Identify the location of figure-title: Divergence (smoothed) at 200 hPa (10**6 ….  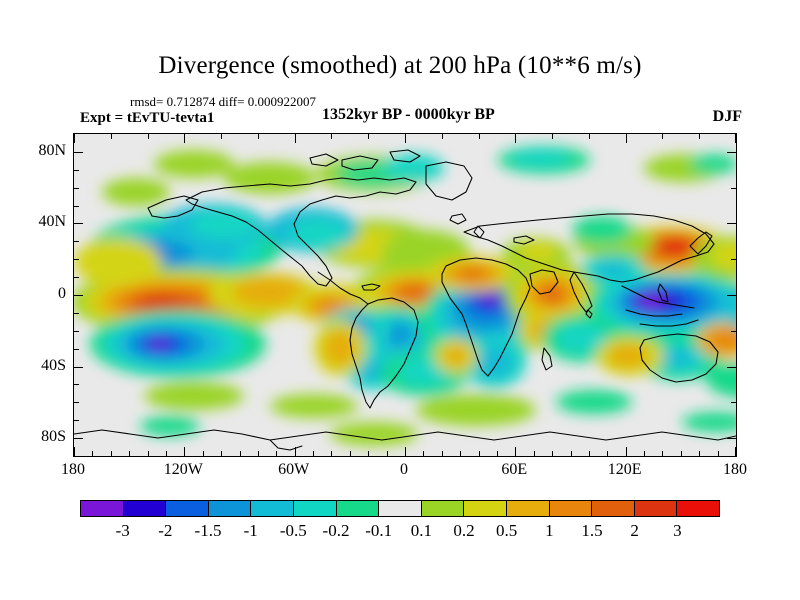
(400, 65).